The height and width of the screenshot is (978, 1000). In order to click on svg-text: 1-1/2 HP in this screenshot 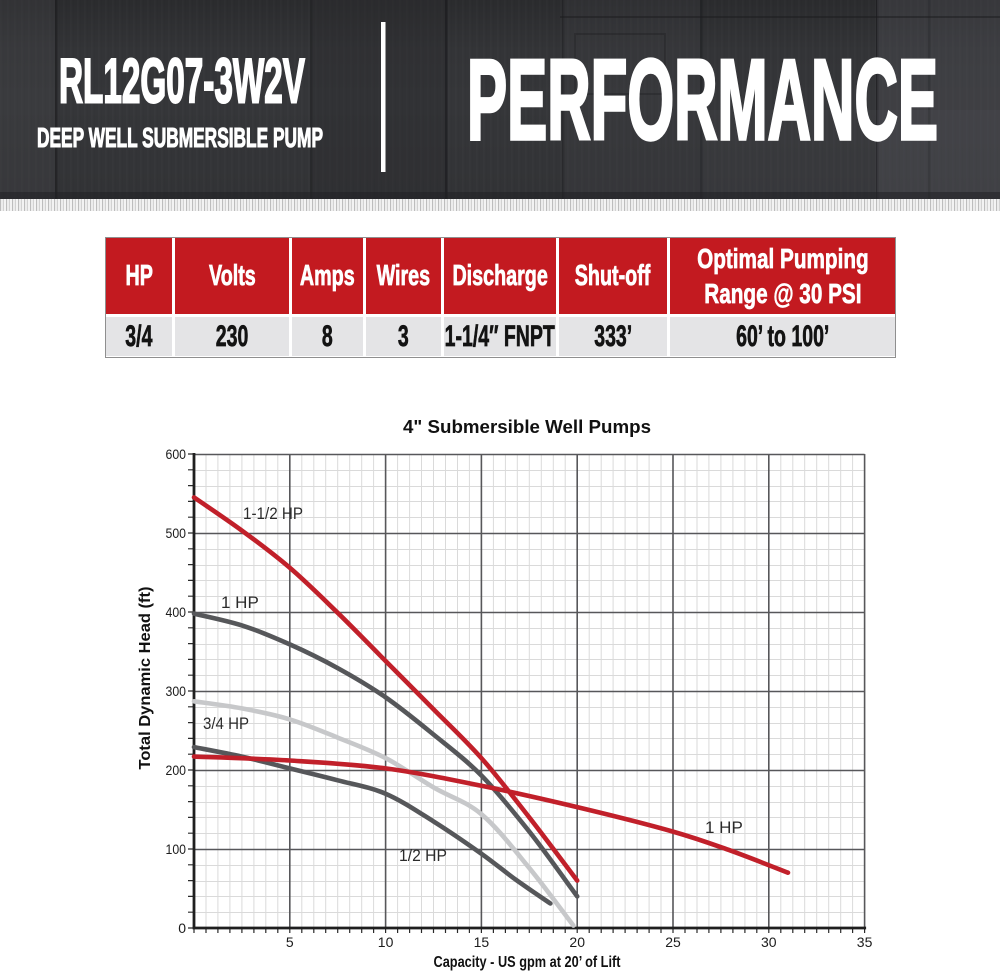, I will do `click(273, 513)`.